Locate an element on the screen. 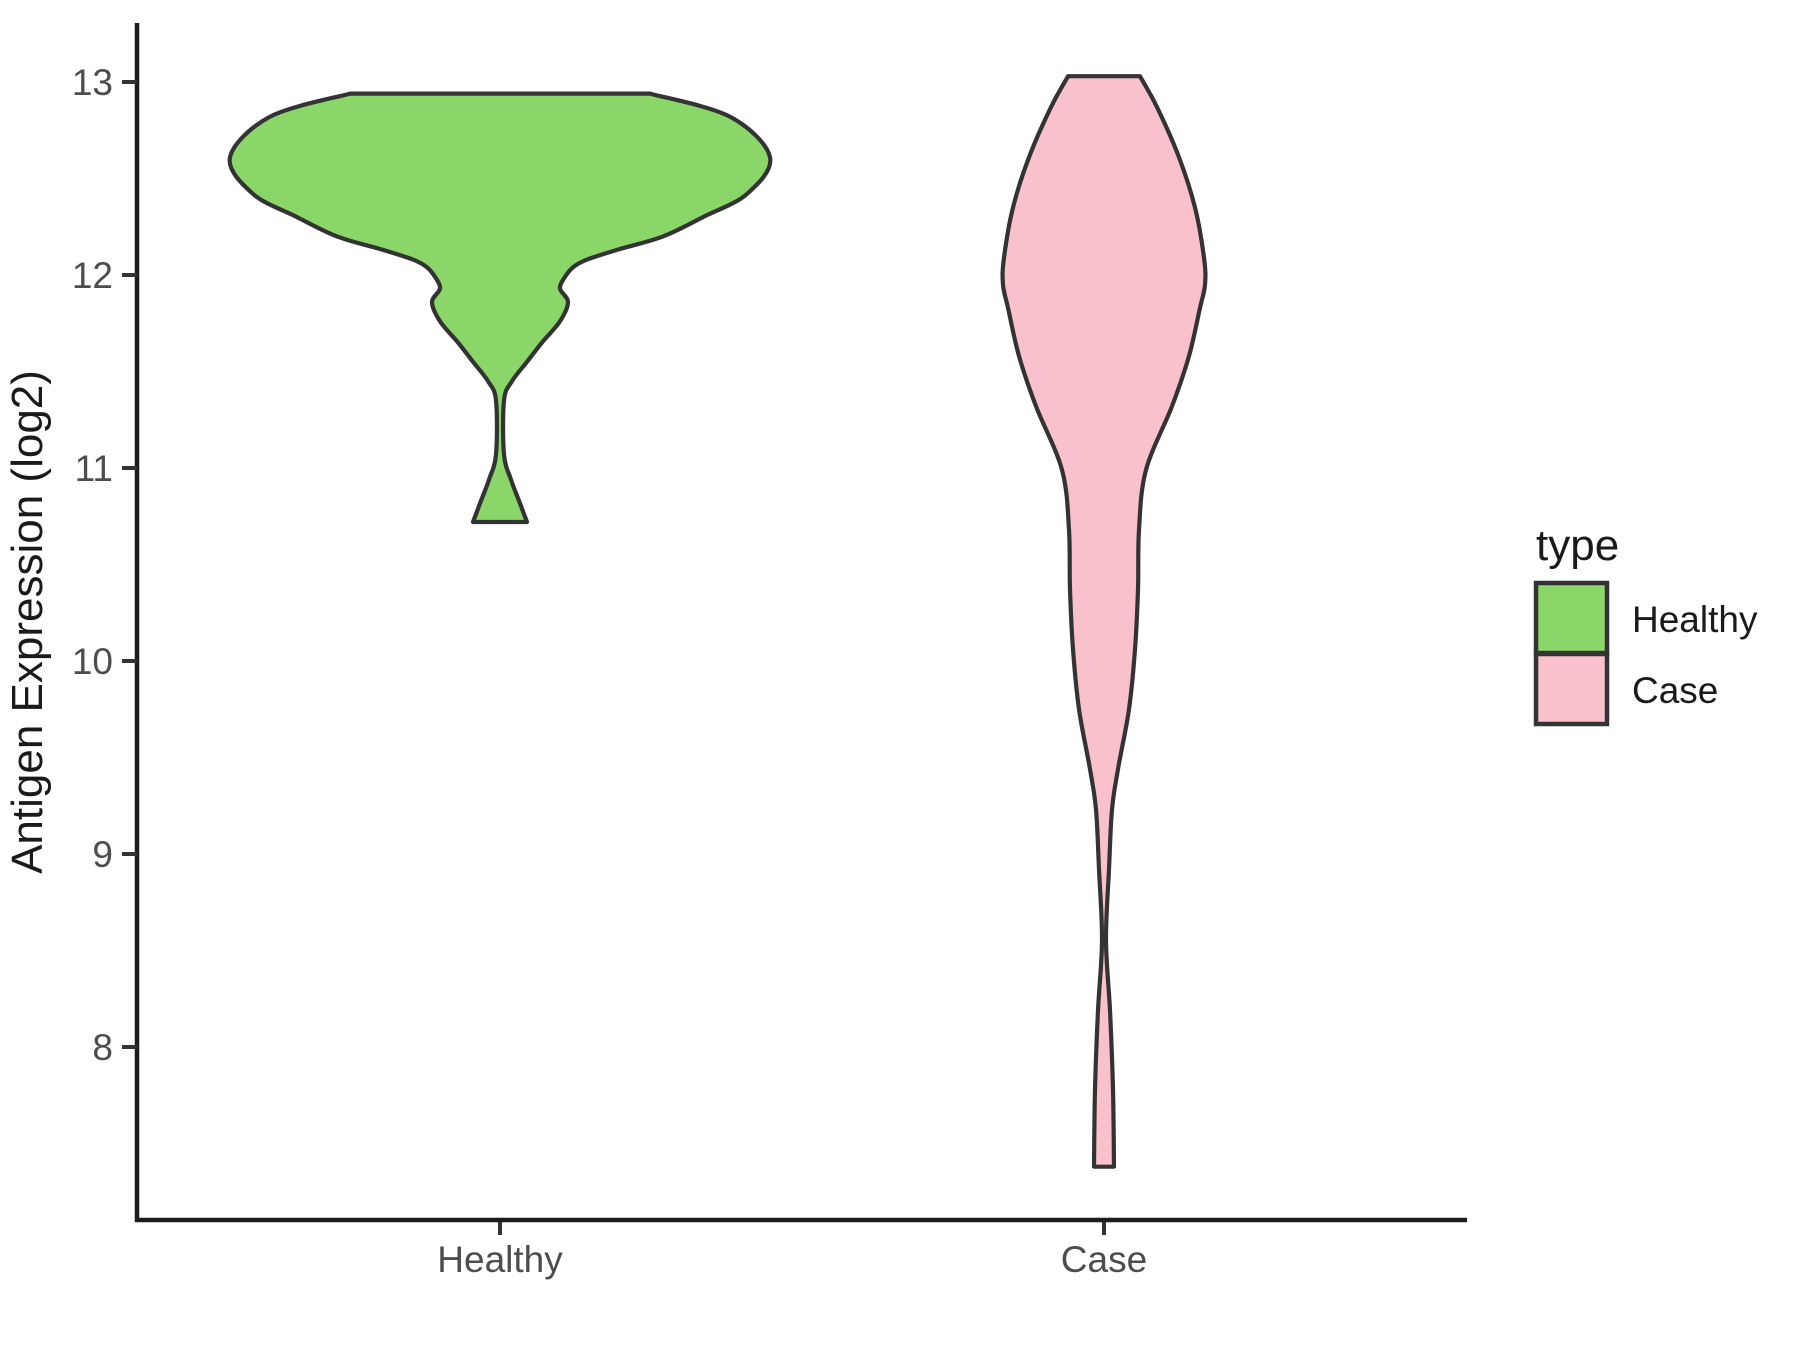 Image resolution: width=1800 pixels, height=1350 pixels. violin-case is located at coordinates (1104, 621).